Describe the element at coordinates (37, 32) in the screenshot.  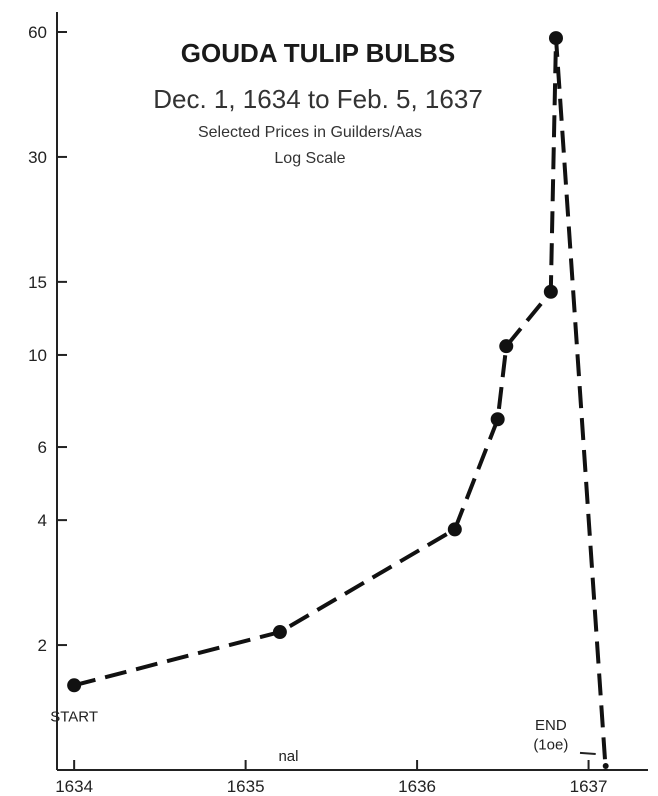
I see `y-tick-label: 60` at that location.